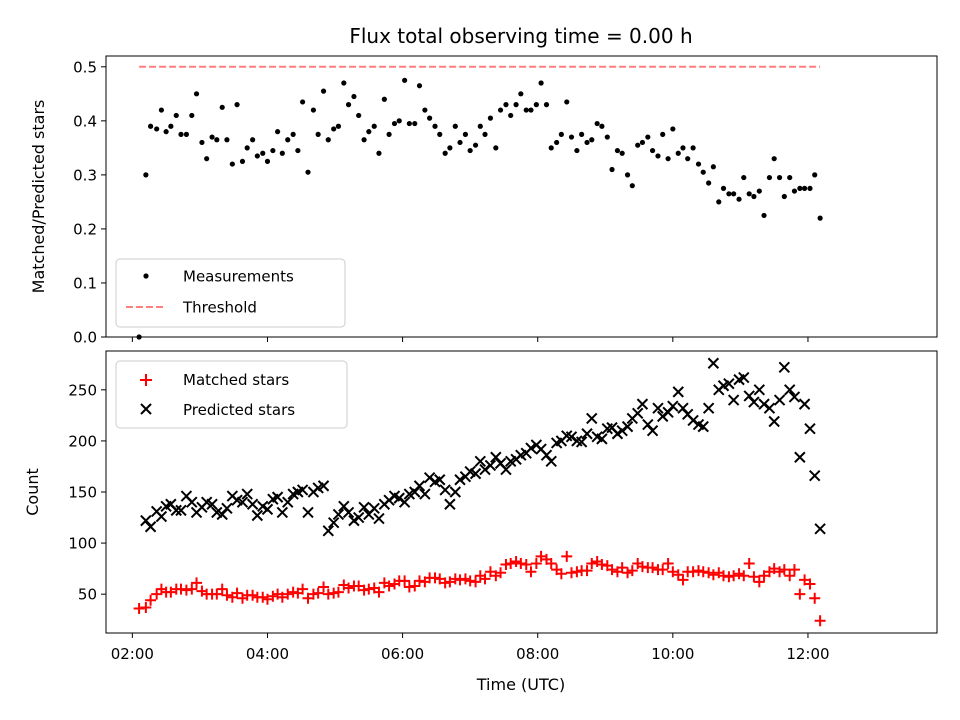  Describe the element at coordinates (236, 380) in the screenshot. I see `legend-matched-label: Matched stars` at that location.